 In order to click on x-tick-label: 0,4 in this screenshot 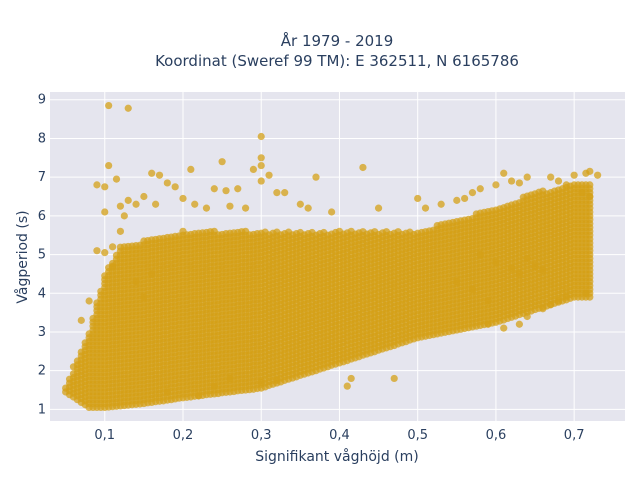, I will do `click(339, 435)`.